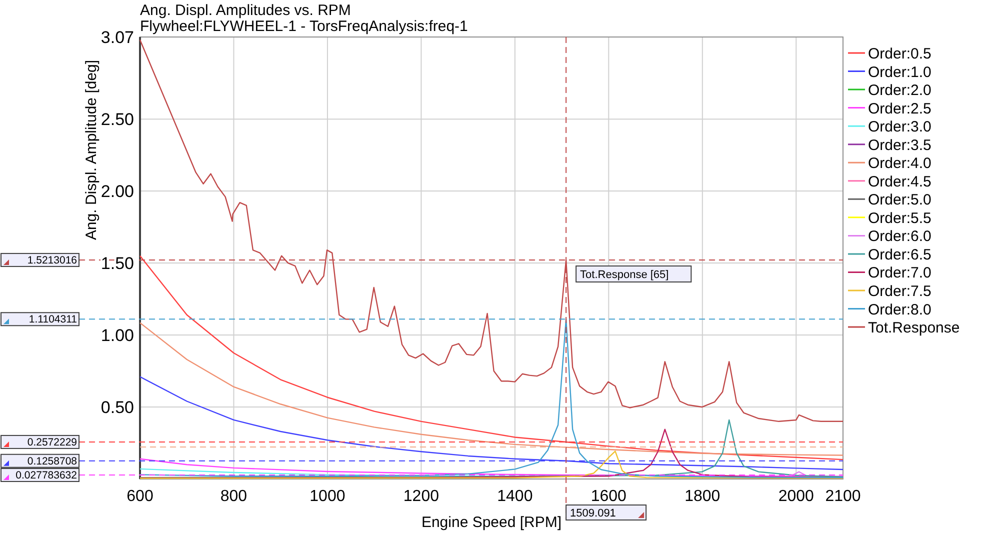 This screenshot has width=987, height=536. What do you see at coordinates (900, 109) in the screenshot?
I see `legend-label: Order:2.5` at bounding box center [900, 109].